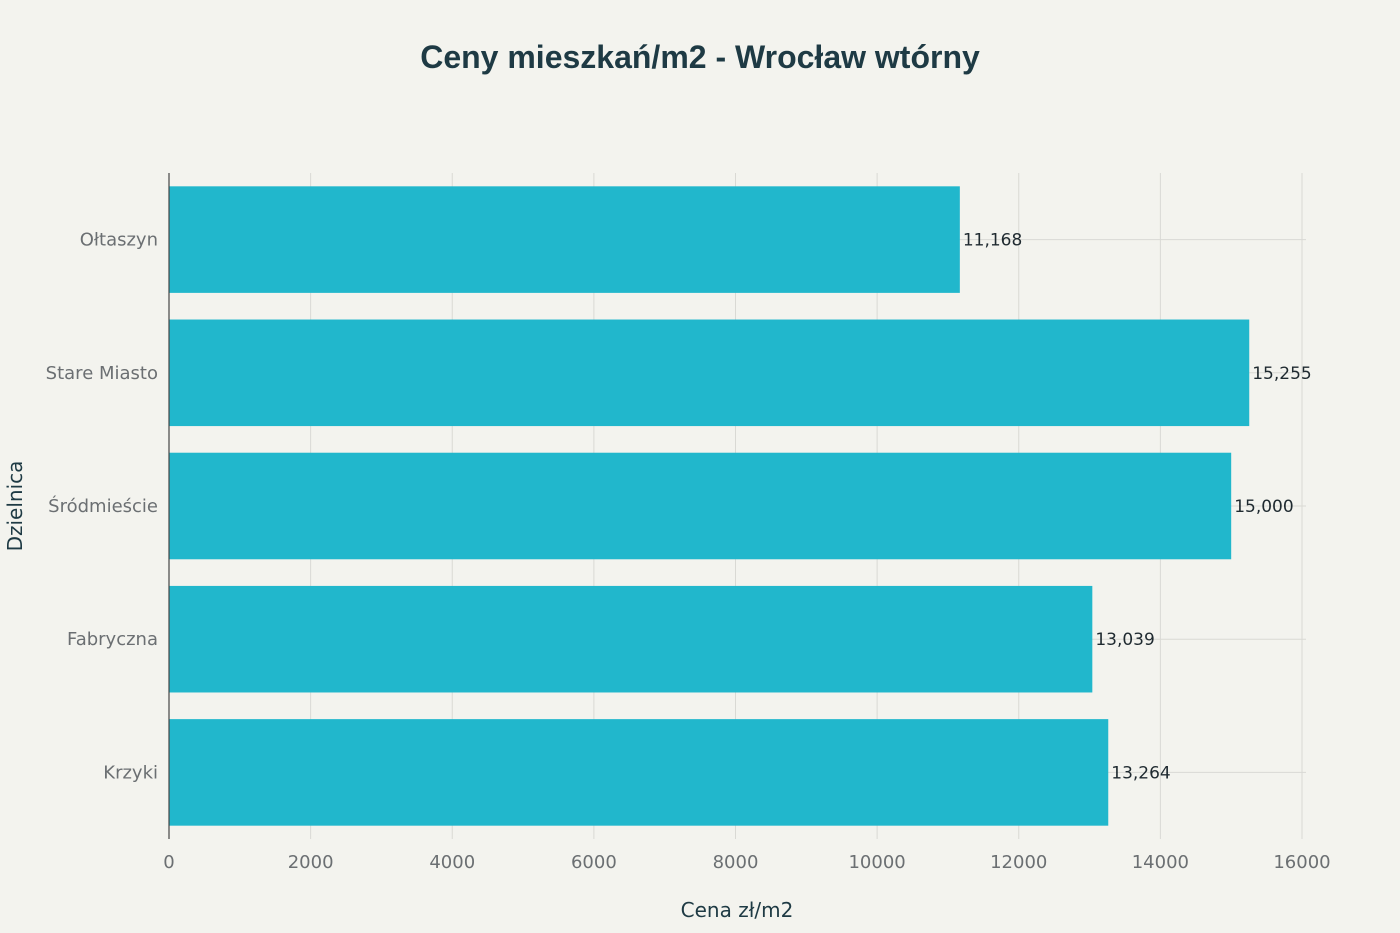  Describe the element at coordinates (1124, 640) in the screenshot. I see `data-label: 13,039` at that location.